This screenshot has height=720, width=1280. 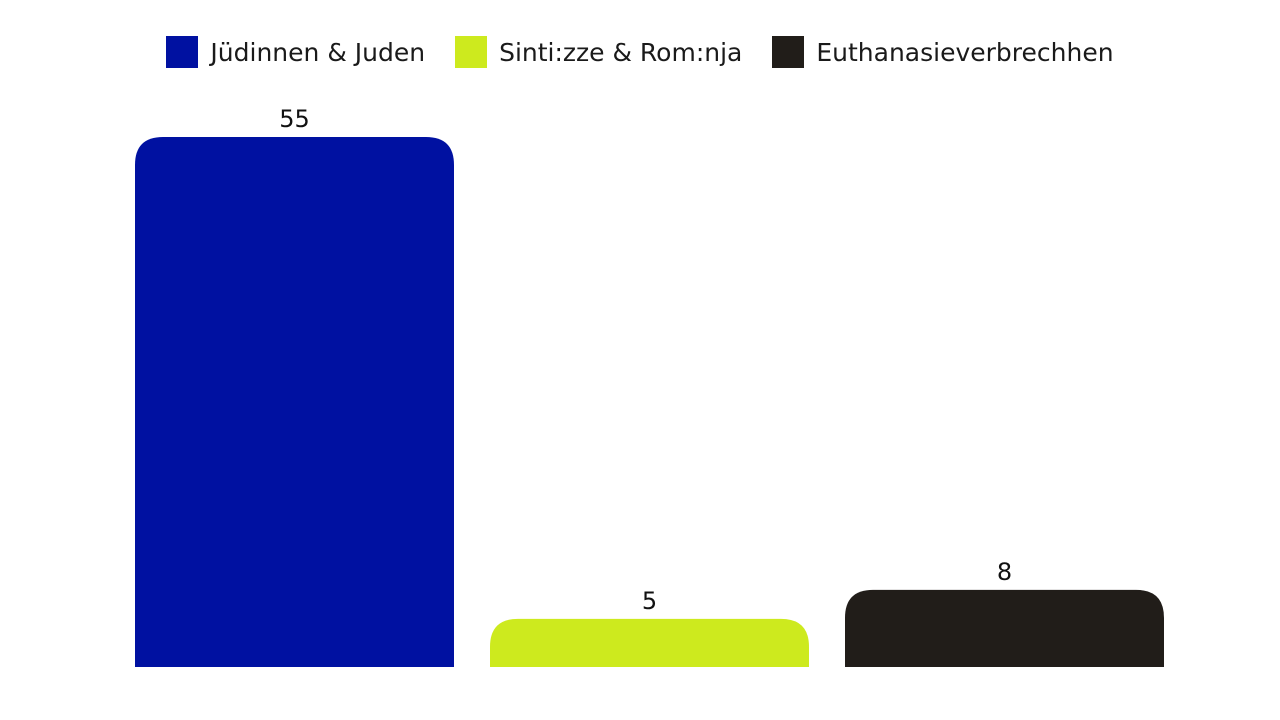 What do you see at coordinates (1004, 628) in the screenshot?
I see `bar-euthanasie` at bounding box center [1004, 628].